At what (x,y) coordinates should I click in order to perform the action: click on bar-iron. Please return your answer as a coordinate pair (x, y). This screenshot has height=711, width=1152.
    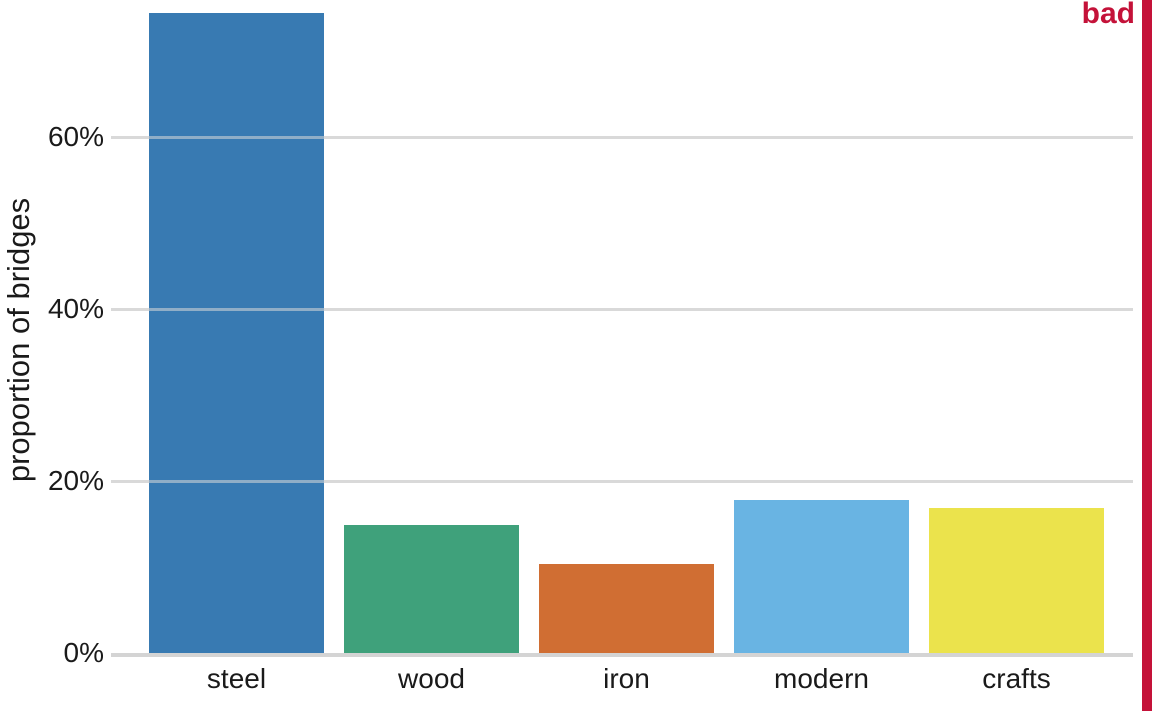
    Looking at the image, I should click on (626, 608).